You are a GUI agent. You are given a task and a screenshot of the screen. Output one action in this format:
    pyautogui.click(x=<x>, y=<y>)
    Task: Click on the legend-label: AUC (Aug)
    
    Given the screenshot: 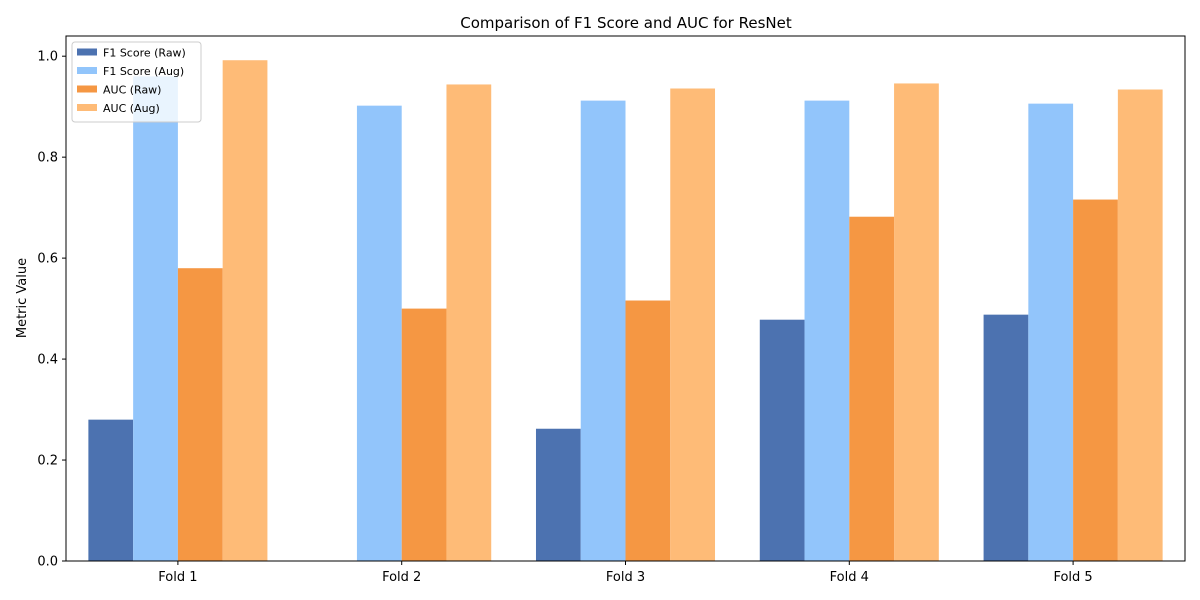 What is the action you would take?
    pyautogui.click(x=131, y=108)
    